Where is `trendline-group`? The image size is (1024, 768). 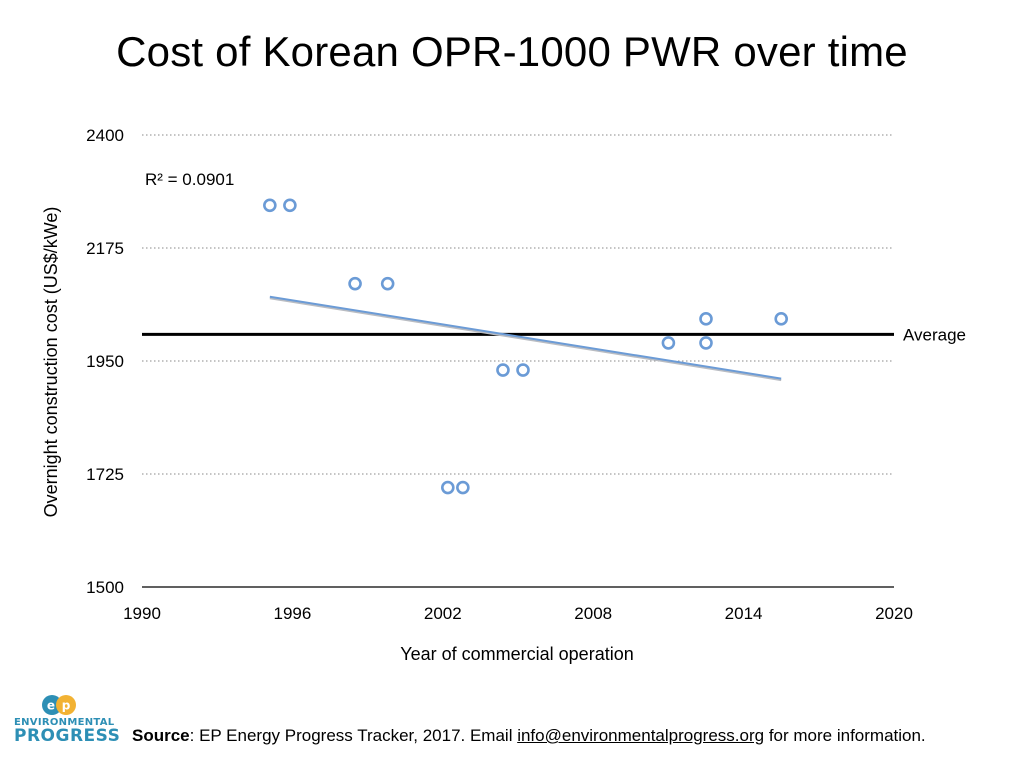
trendline-group is located at coordinates (525, 338).